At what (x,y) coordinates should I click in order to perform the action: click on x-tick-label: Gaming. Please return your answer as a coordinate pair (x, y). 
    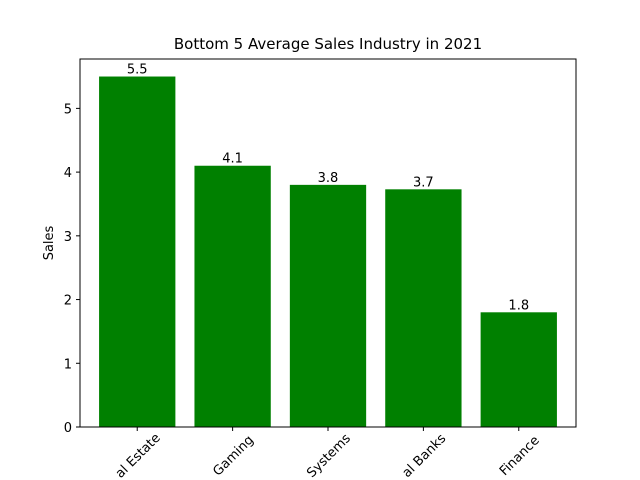
    Looking at the image, I should click on (233, 456).